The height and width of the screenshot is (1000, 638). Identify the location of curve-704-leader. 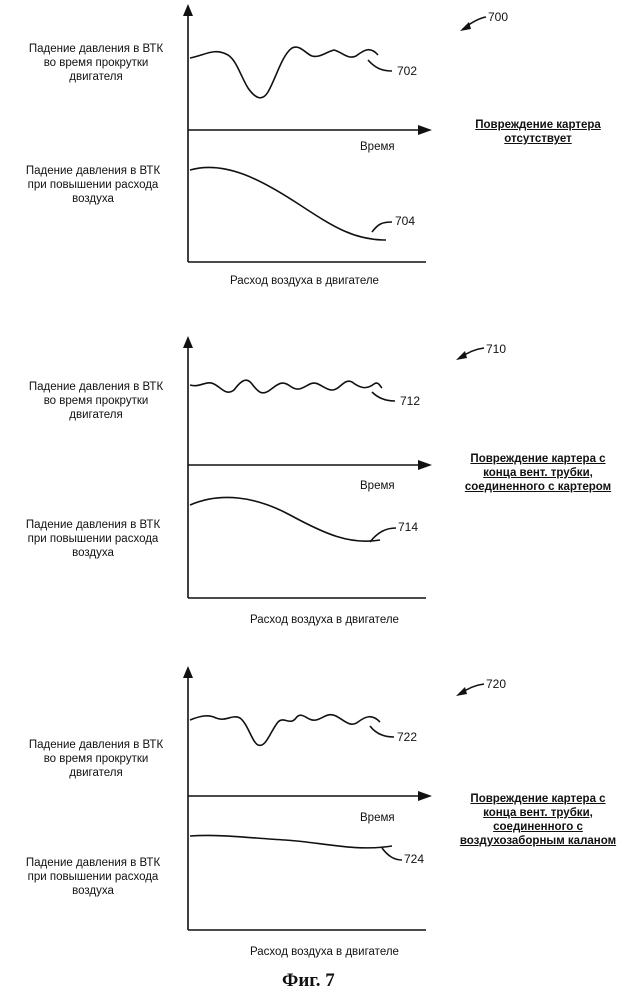
(382, 227).